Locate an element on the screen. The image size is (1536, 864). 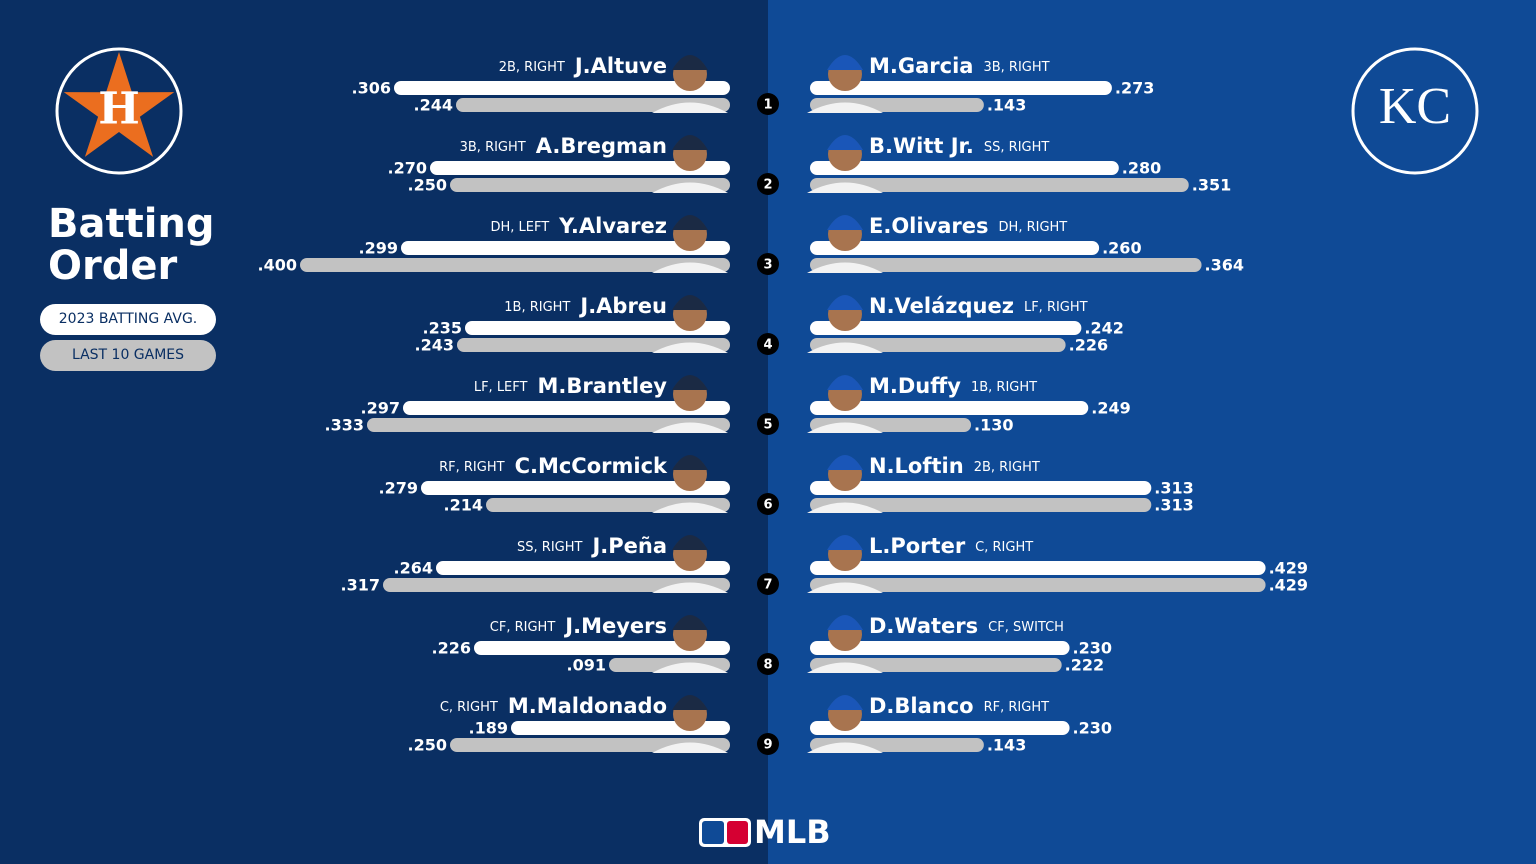
player-name: Y.Alvarez is located at coordinates (612, 226).